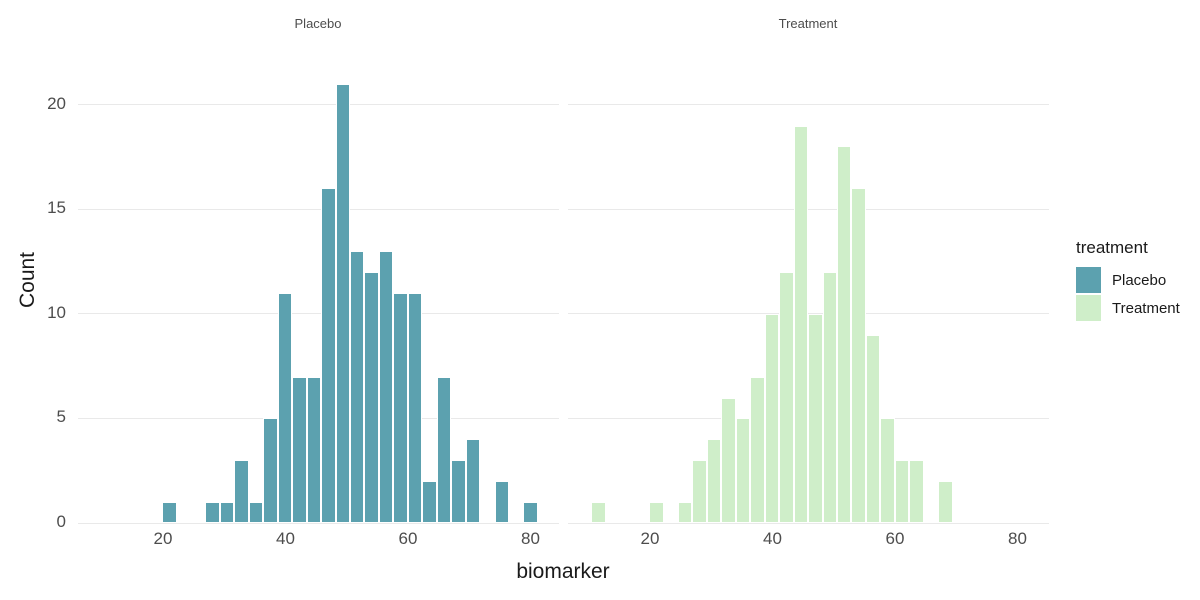 This screenshot has width=1200, height=600. I want to click on y-tick-label: 20, so click(56, 103).